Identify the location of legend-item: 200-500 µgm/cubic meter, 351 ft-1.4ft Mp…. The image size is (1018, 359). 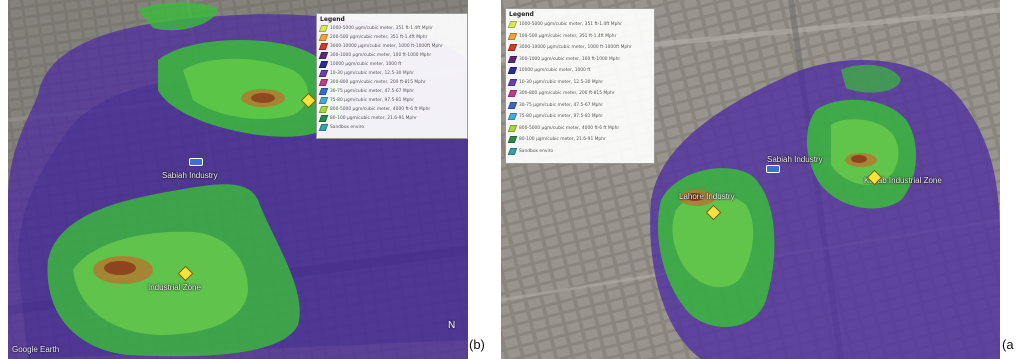
(392, 37).